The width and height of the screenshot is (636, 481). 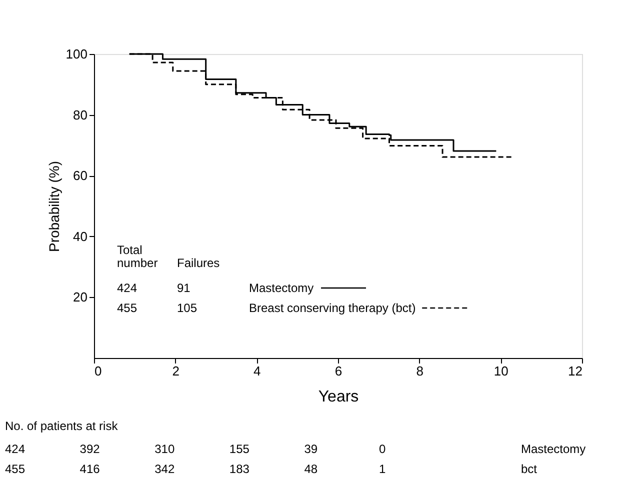 What do you see at coordinates (176, 371) in the screenshot?
I see `x-tick-label: 2` at bounding box center [176, 371].